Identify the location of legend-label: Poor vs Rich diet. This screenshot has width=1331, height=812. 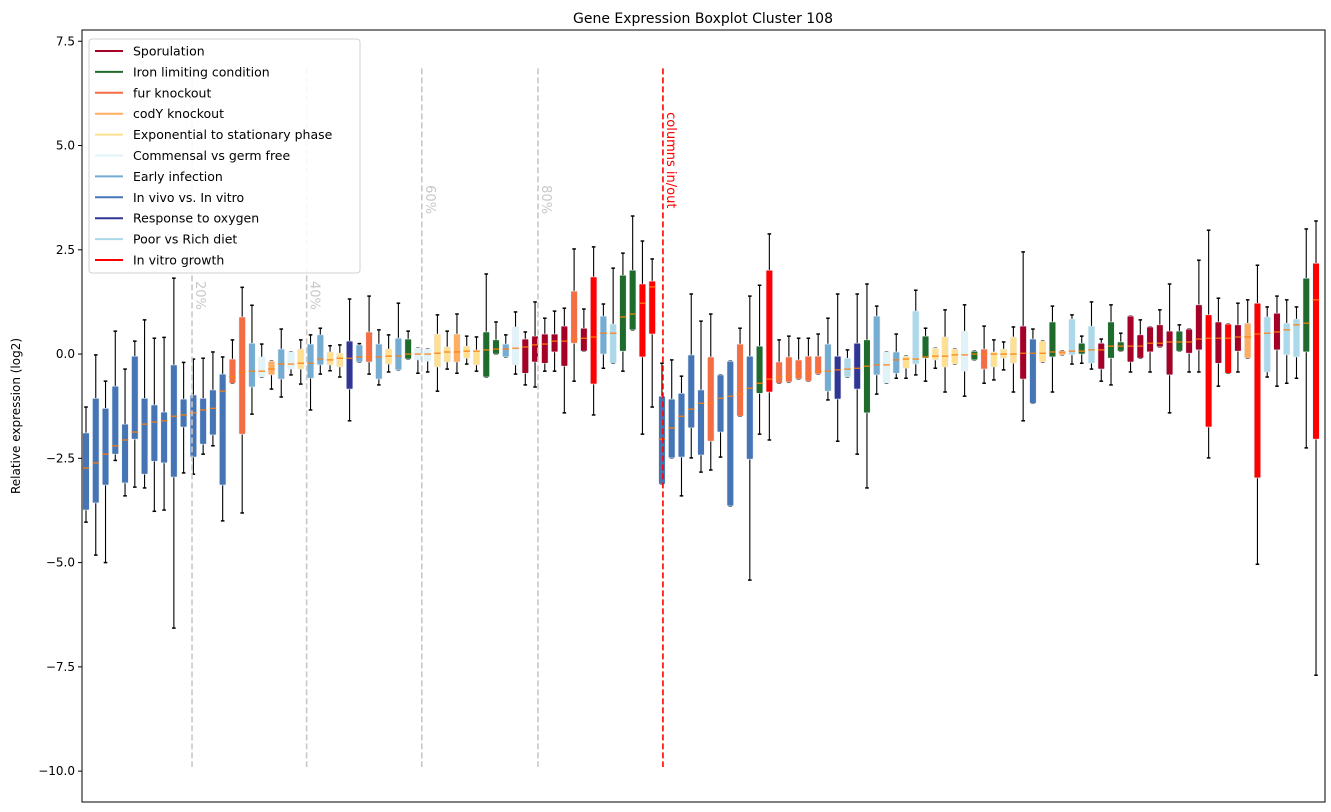
(185, 239).